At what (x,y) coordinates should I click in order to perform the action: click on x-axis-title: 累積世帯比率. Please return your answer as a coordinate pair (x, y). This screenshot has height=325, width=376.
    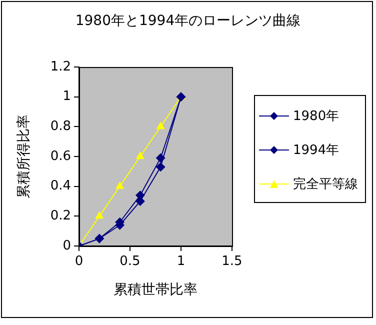
    Looking at the image, I should click on (156, 290).